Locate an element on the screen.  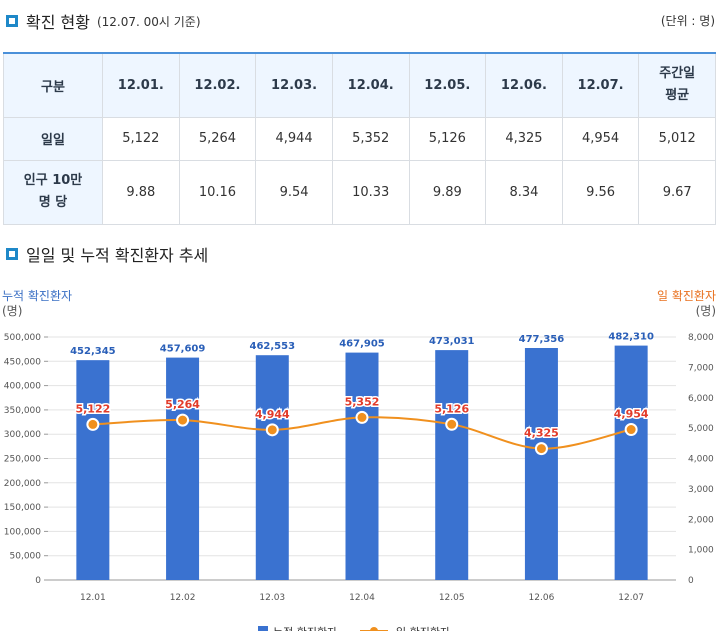
table-cell: 5,122 is located at coordinates (141, 138).